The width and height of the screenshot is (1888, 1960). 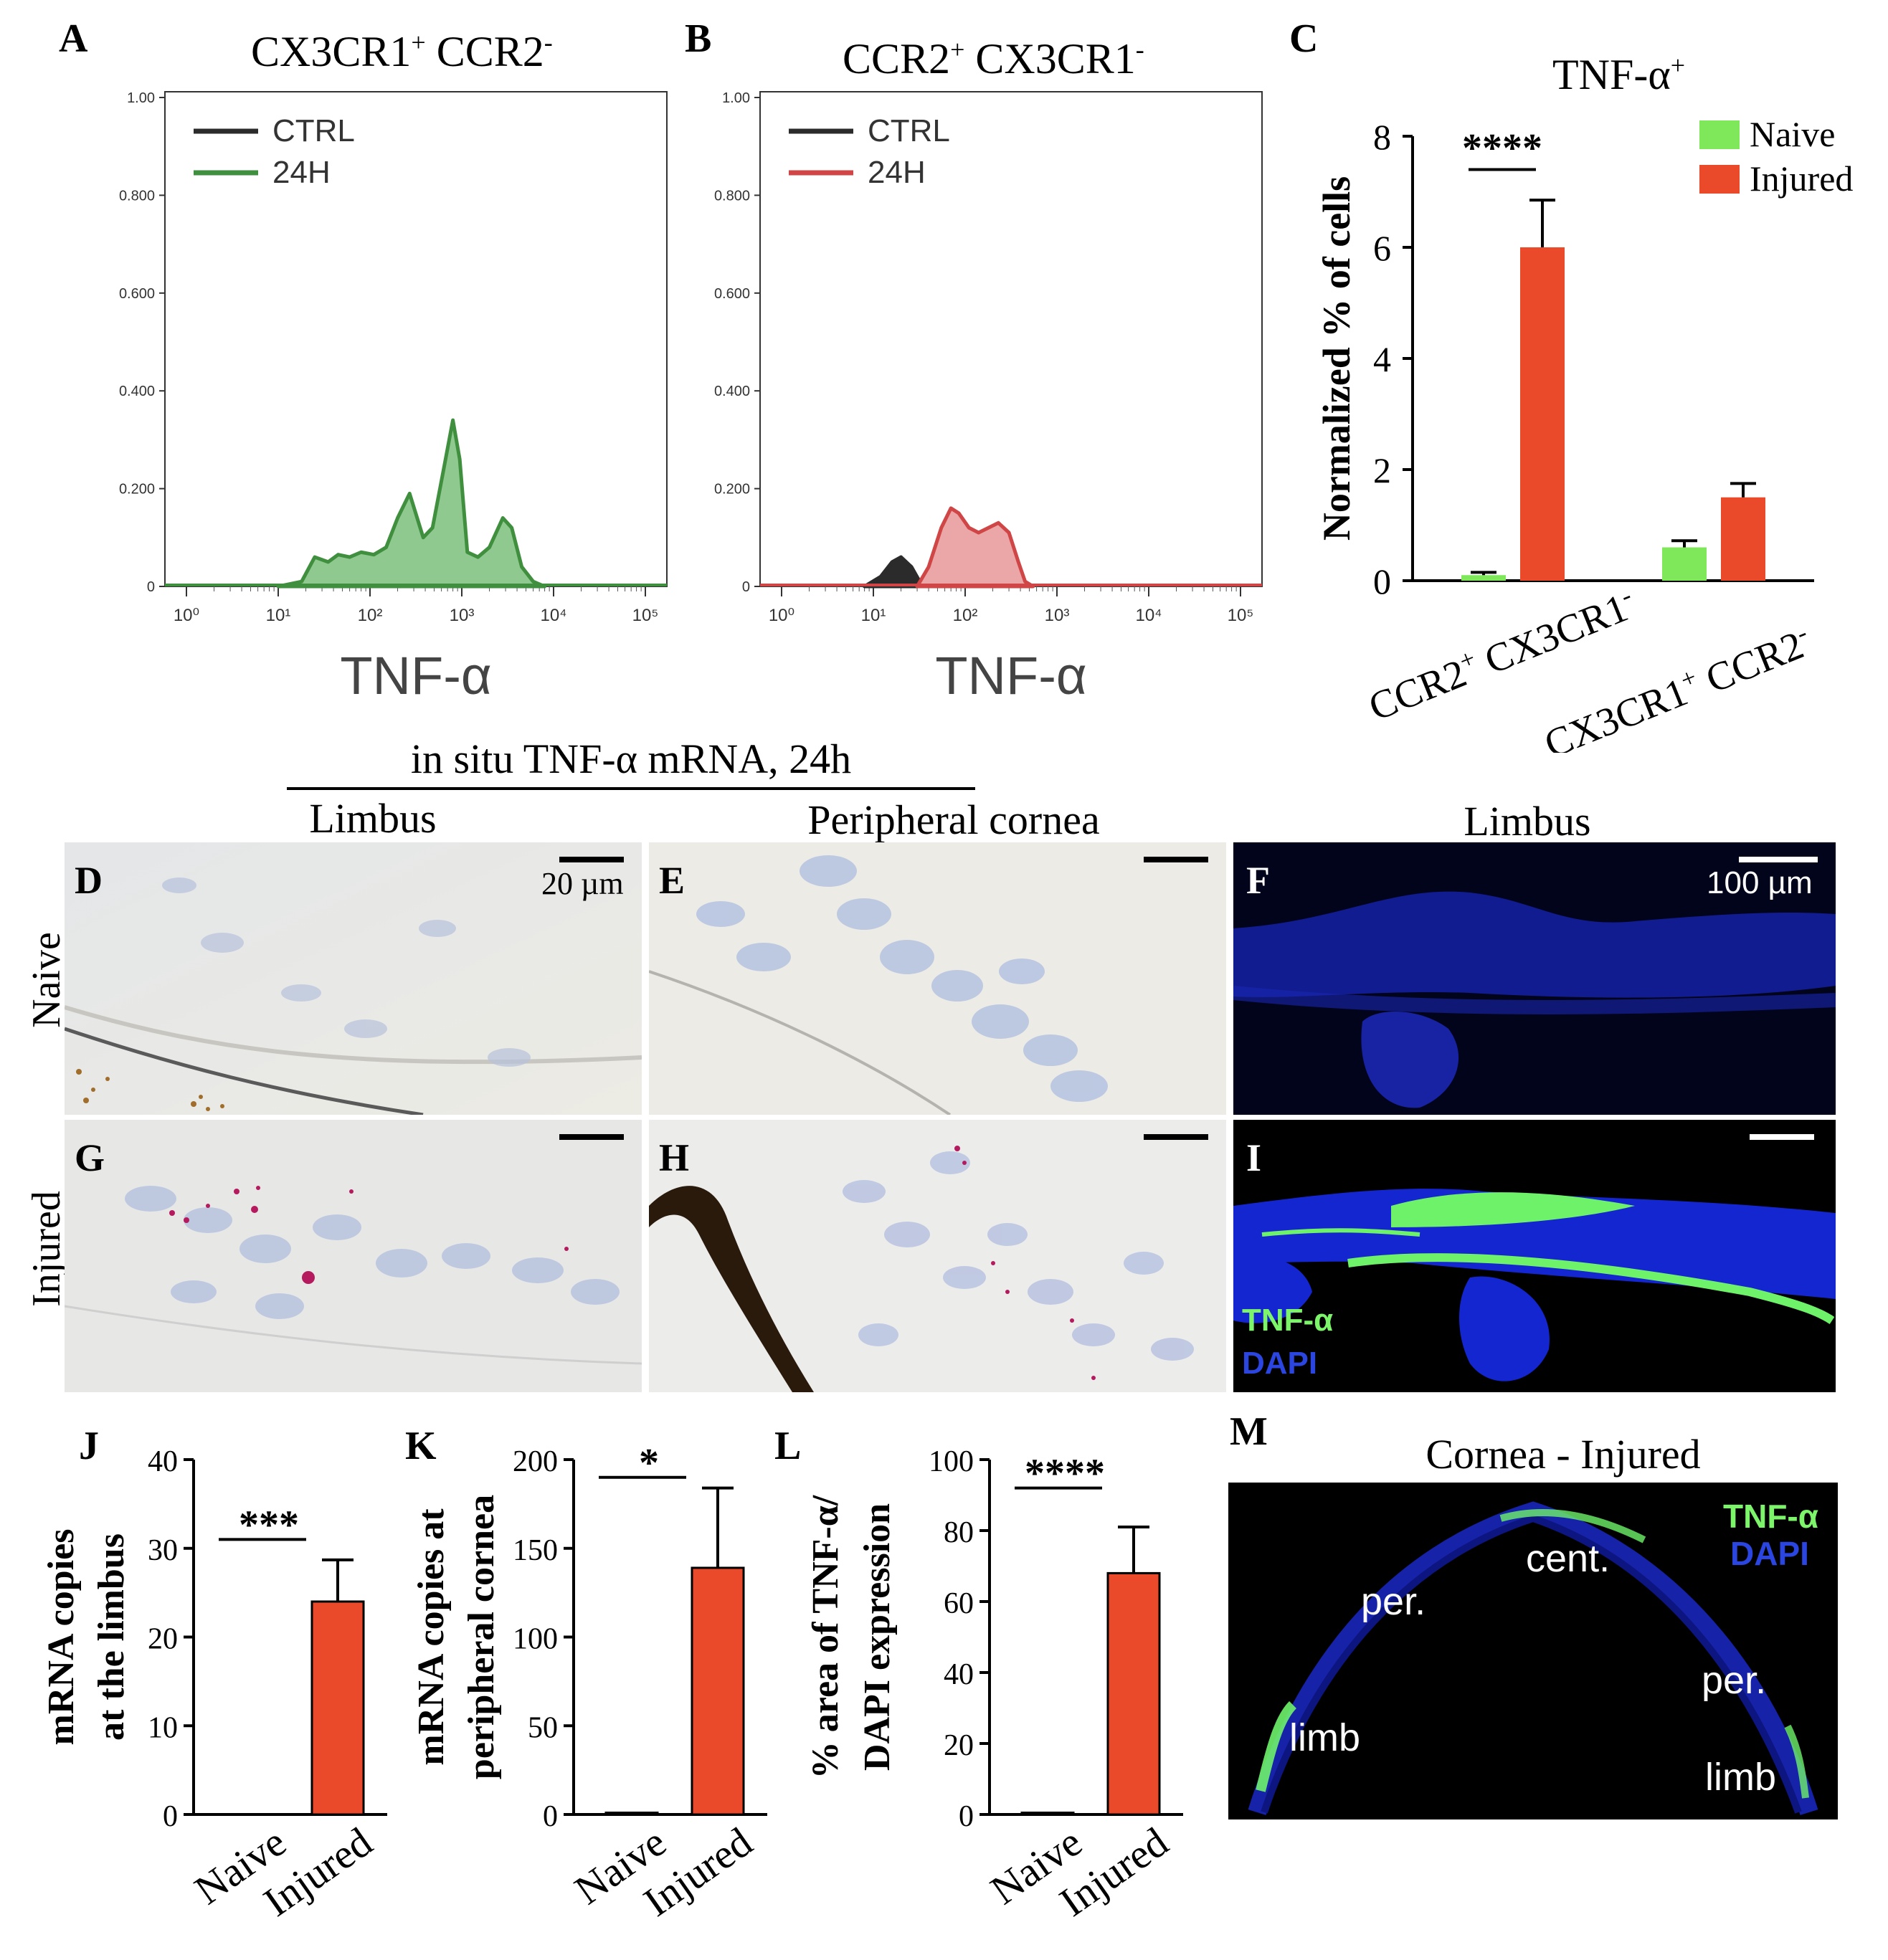 What do you see at coordinates (47, 980) in the screenshot?
I see `row-label-naive: Naive` at bounding box center [47, 980].